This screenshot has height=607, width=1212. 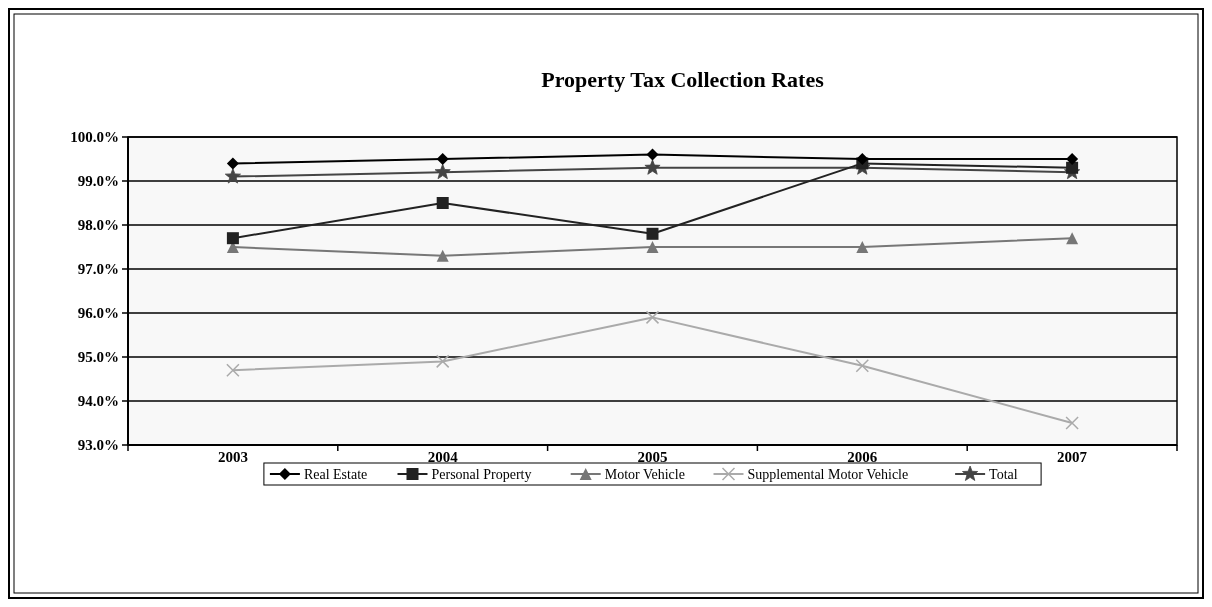 I want to click on y-tick-label: 97.0%, so click(x=98, y=269).